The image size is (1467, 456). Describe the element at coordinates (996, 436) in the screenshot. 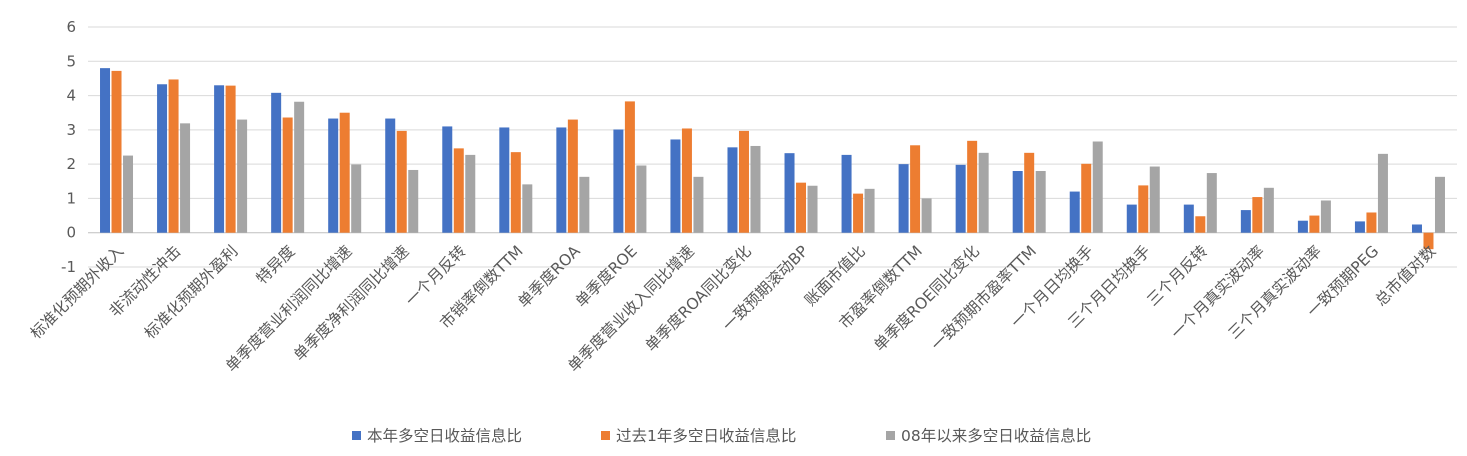

I see `legend-label: 08年以来多空日收益信息比` at that location.